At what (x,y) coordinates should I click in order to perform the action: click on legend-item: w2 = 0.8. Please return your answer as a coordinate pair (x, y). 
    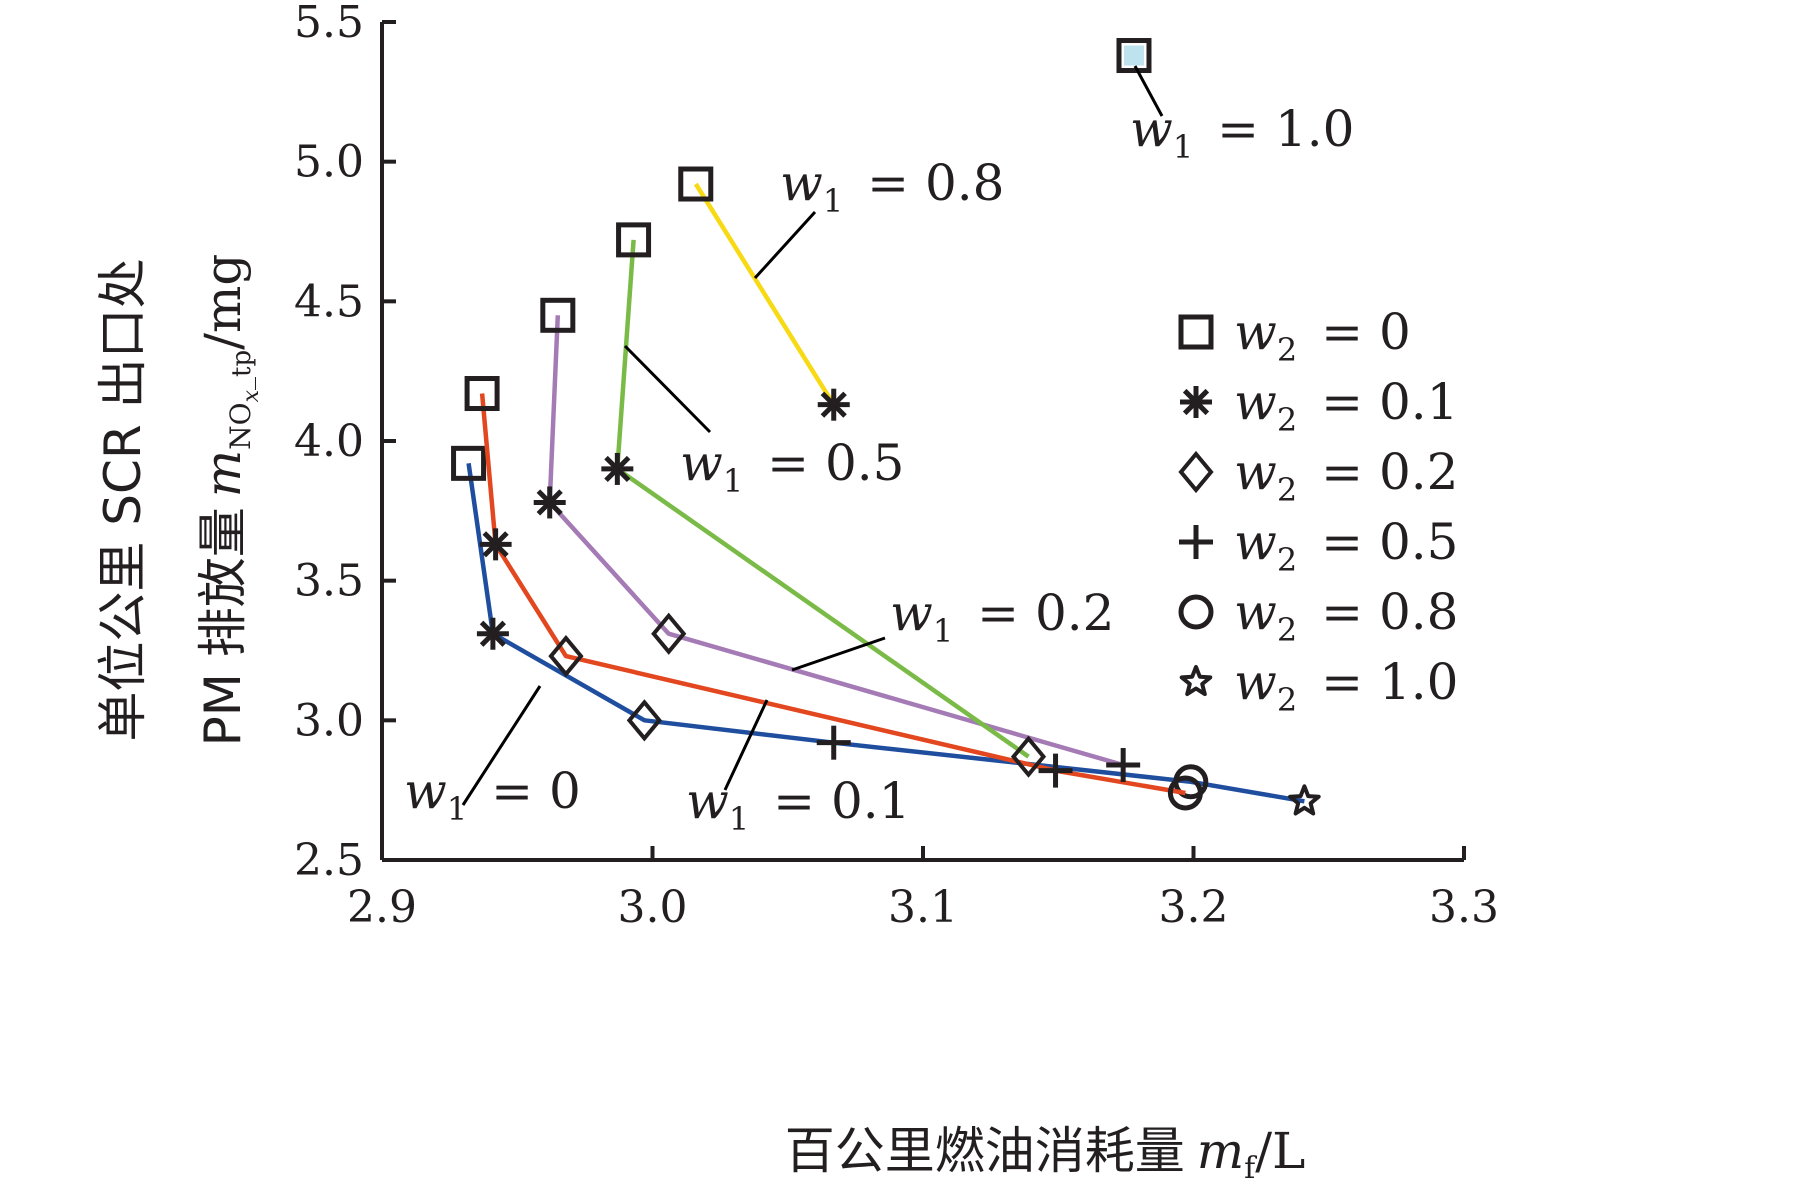
    Looking at the image, I should click on (1318, 616).